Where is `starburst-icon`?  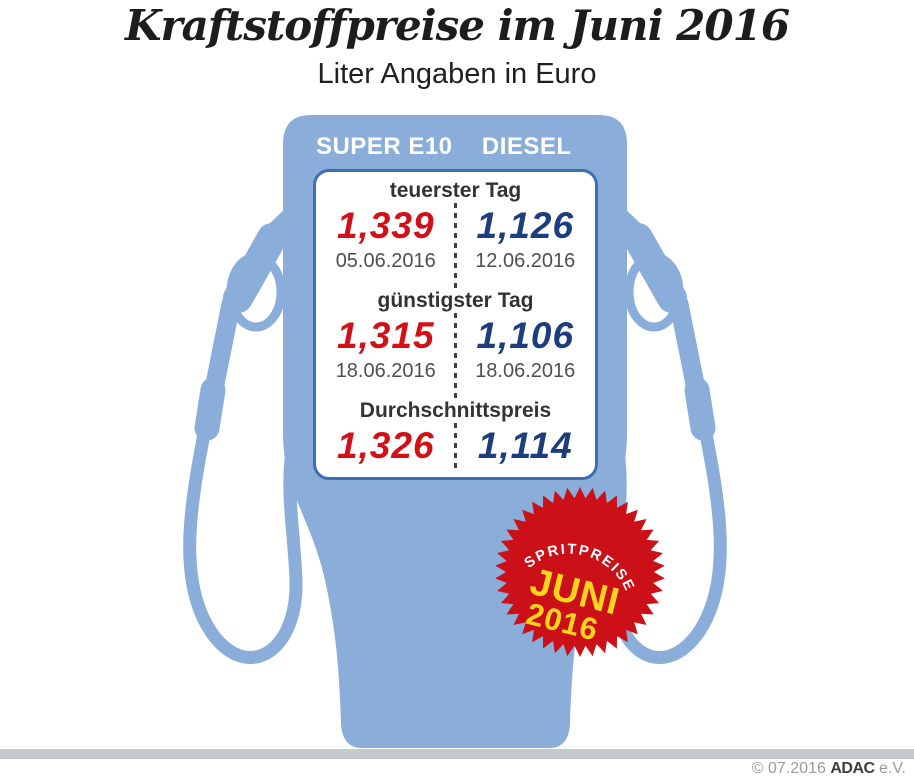
starburst-icon is located at coordinates (580, 572).